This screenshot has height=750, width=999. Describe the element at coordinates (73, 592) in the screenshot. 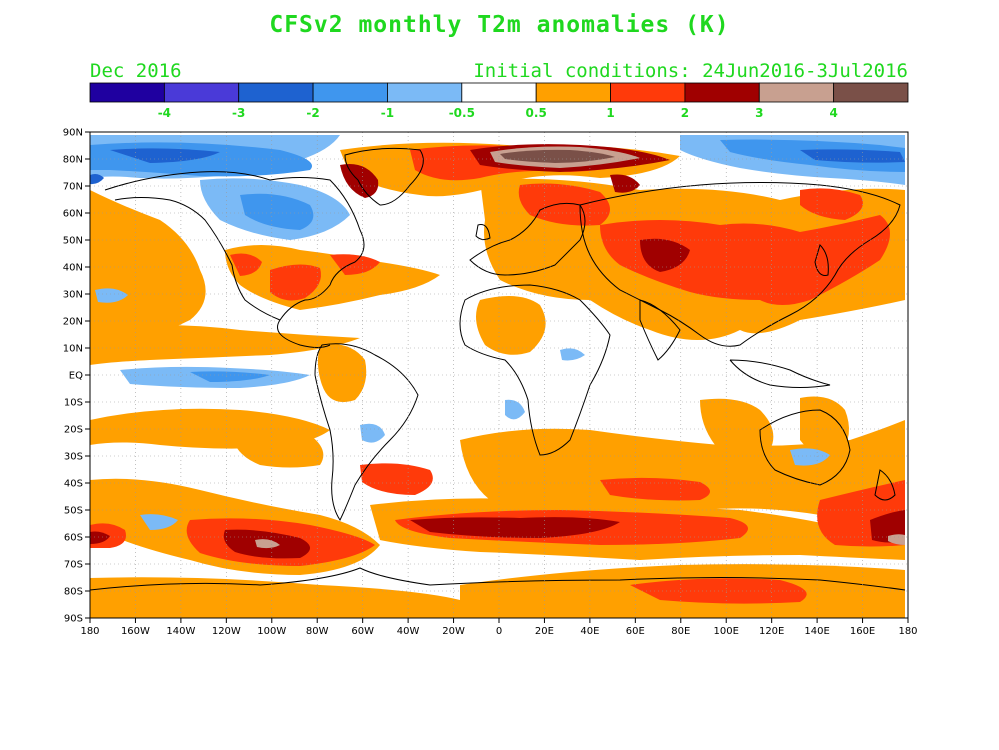

I see `lat-label: 80S` at that location.